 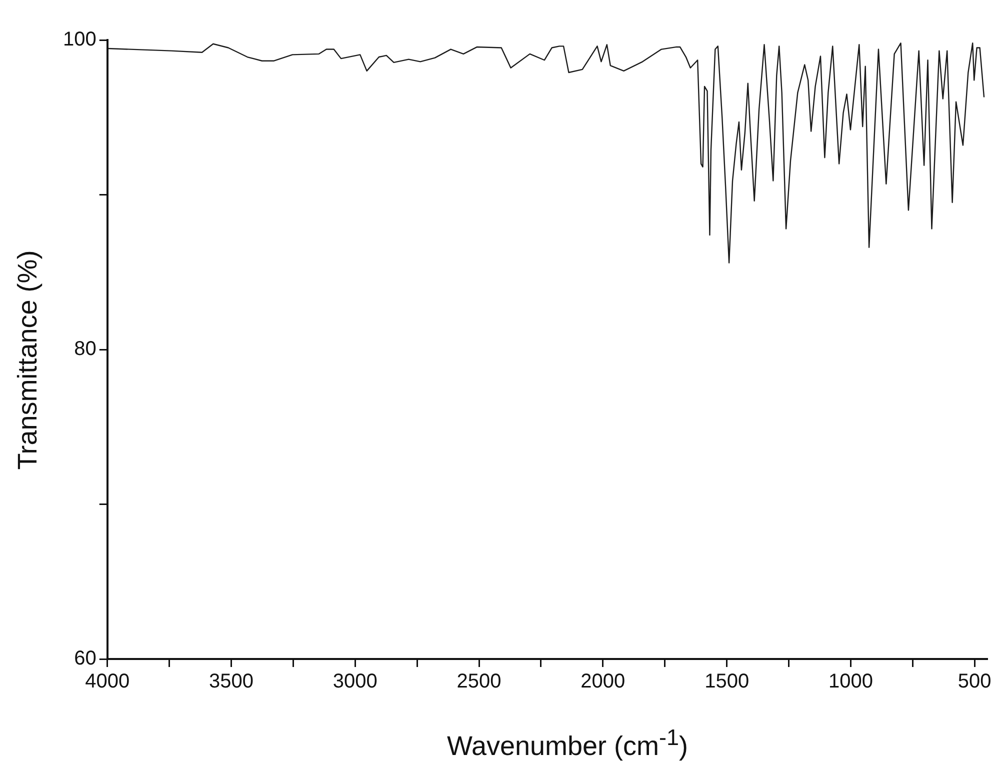 I want to click on x-tick-label: 3500, so click(x=231, y=681).